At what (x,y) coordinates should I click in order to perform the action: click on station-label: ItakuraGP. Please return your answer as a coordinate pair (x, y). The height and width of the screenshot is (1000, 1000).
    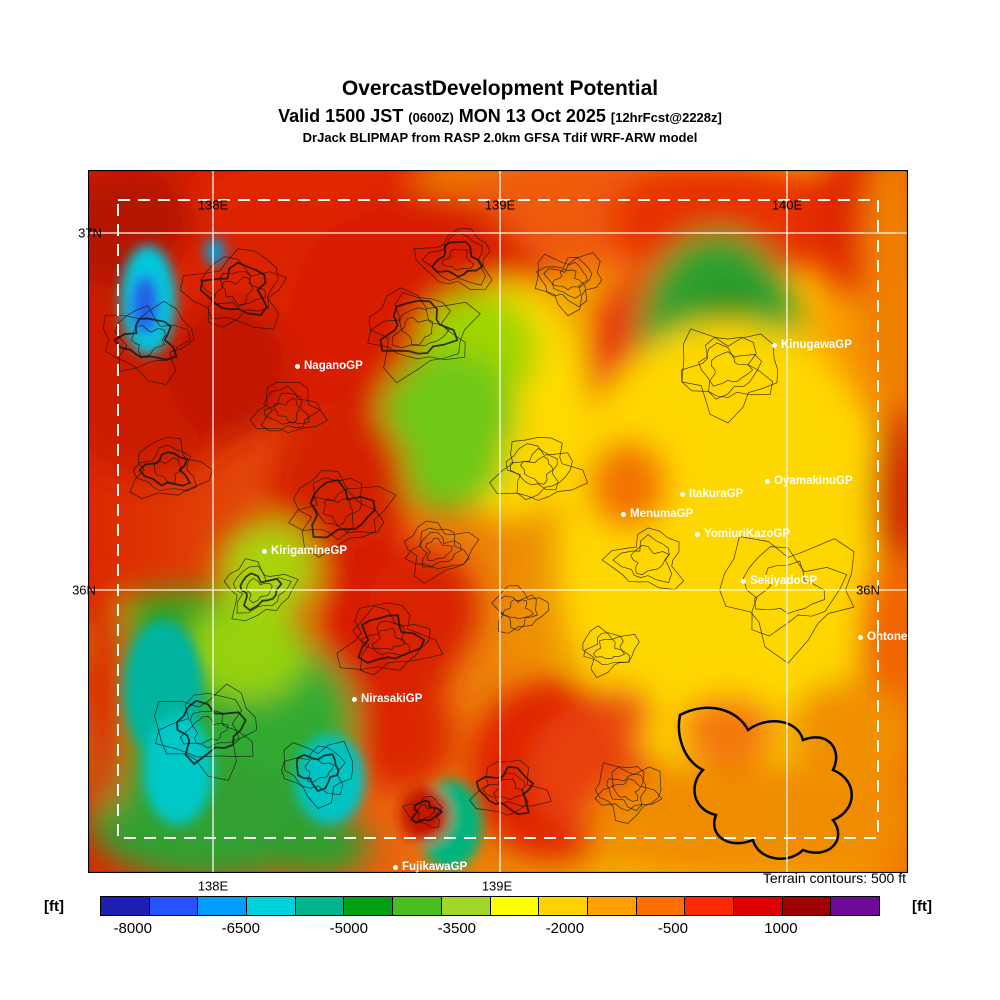
    Looking at the image, I should click on (716, 494).